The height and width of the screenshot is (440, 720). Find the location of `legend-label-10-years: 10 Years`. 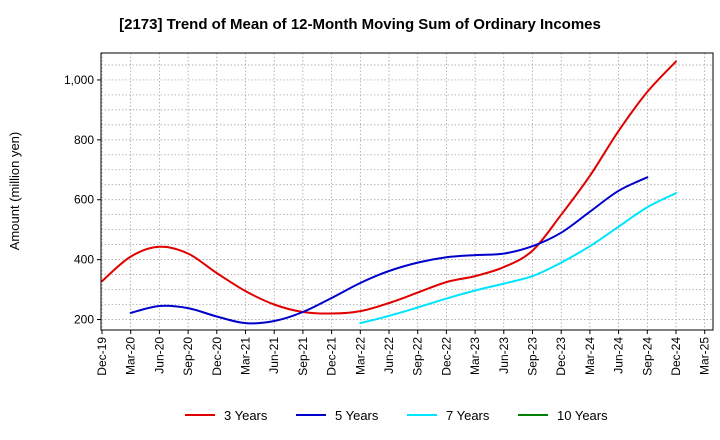

legend-label-10-years: 10 Years is located at coordinates (582, 415).